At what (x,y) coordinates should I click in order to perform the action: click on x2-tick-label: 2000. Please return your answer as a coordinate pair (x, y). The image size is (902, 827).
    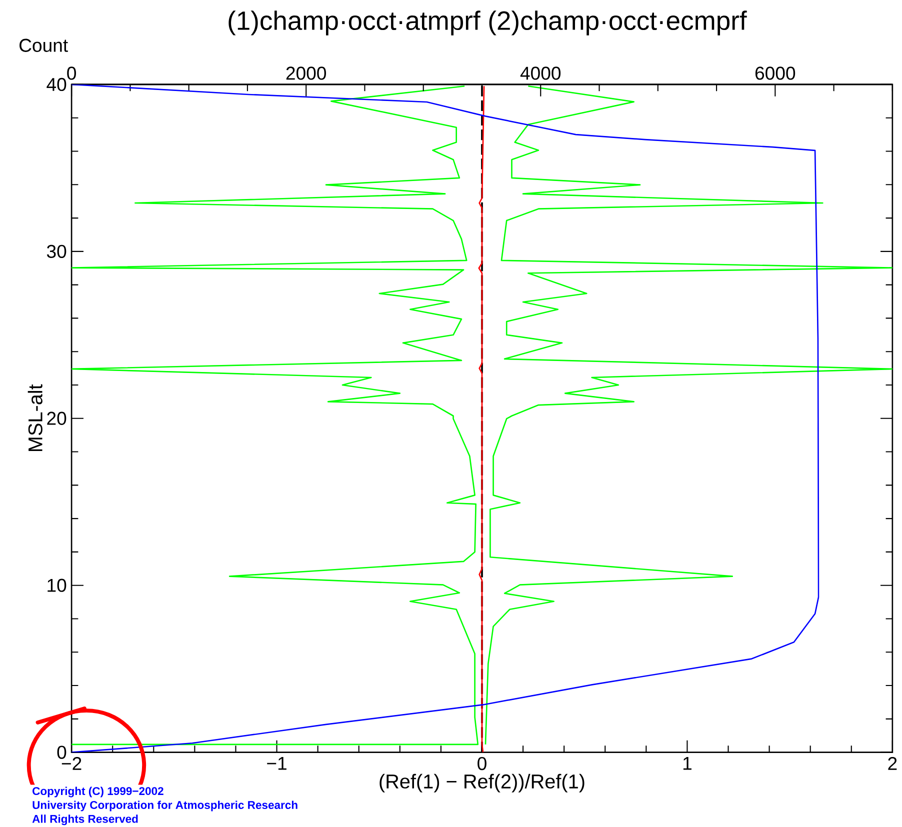
    Looking at the image, I should click on (306, 73).